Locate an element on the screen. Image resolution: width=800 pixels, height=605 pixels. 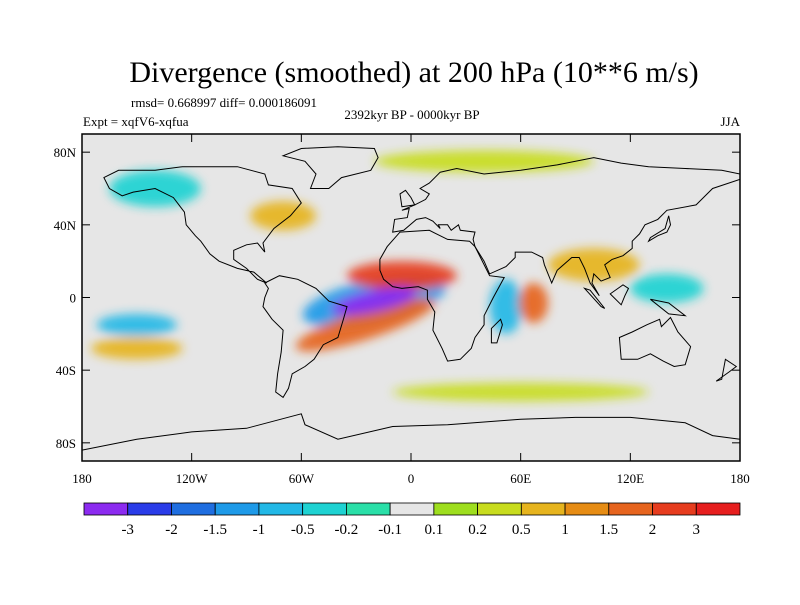
x-tick-label: 120E is located at coordinates (631, 478).